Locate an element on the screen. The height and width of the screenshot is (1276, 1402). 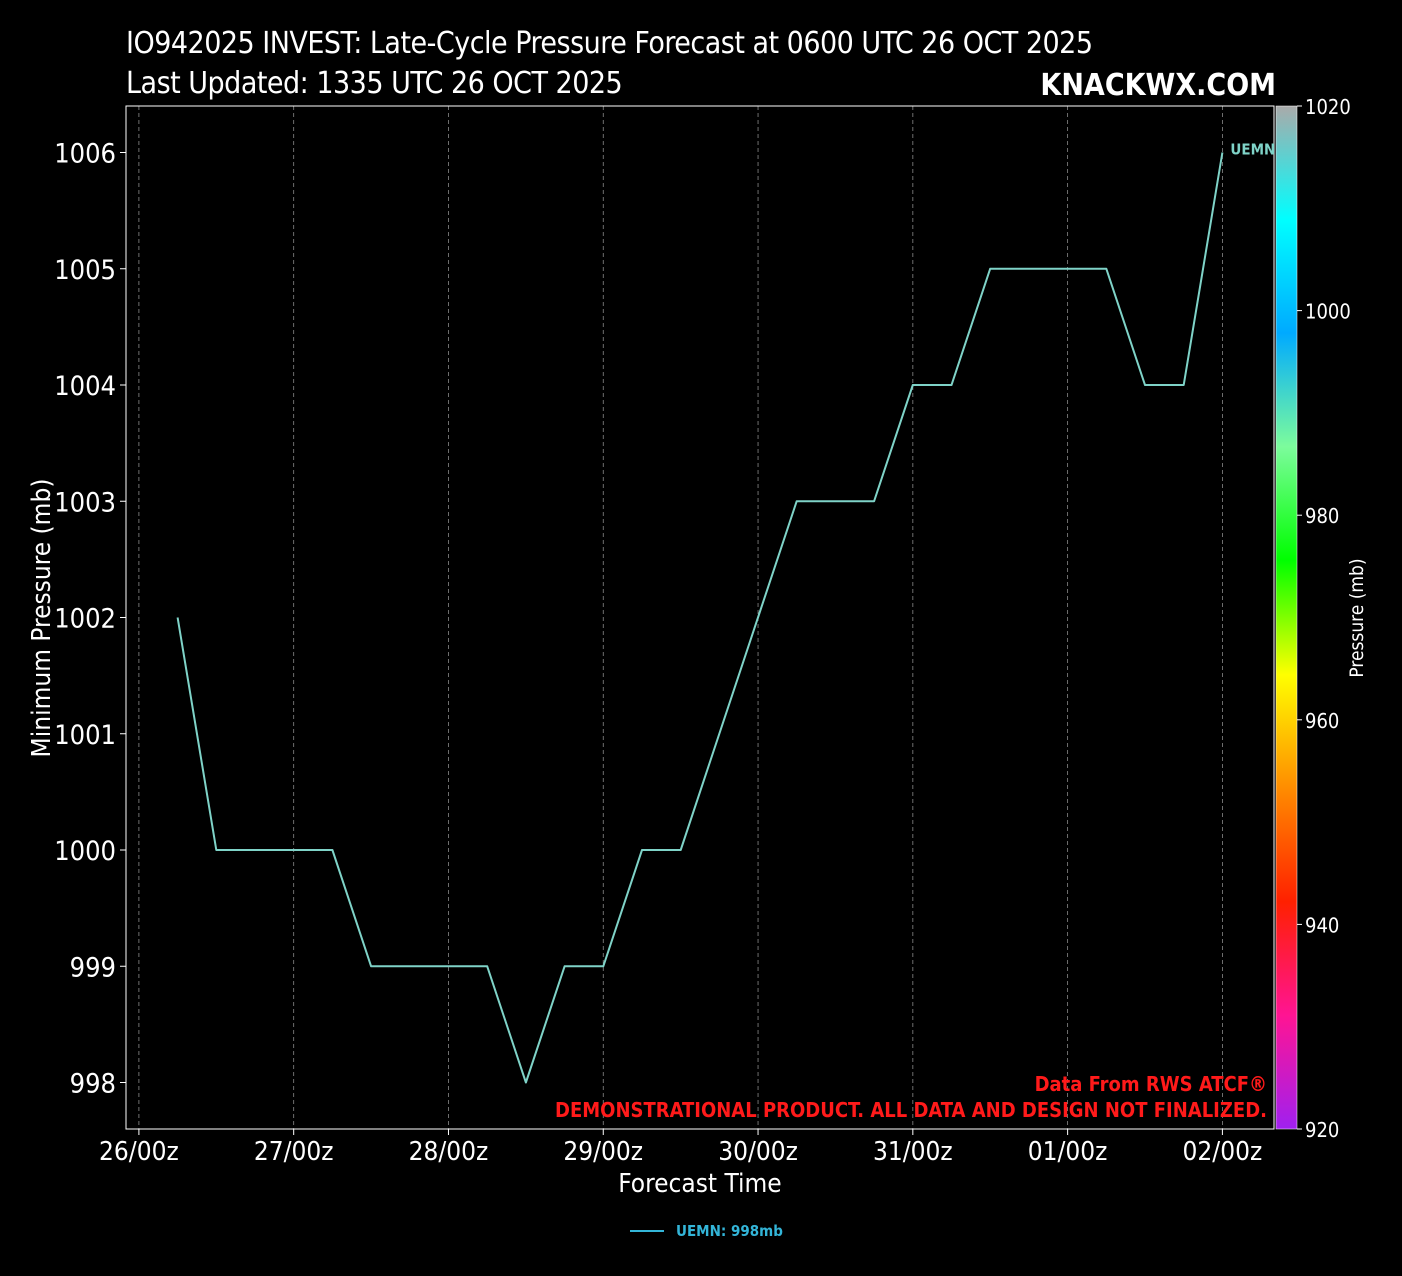
y-tick-label: 1005 is located at coordinates (85, 270).